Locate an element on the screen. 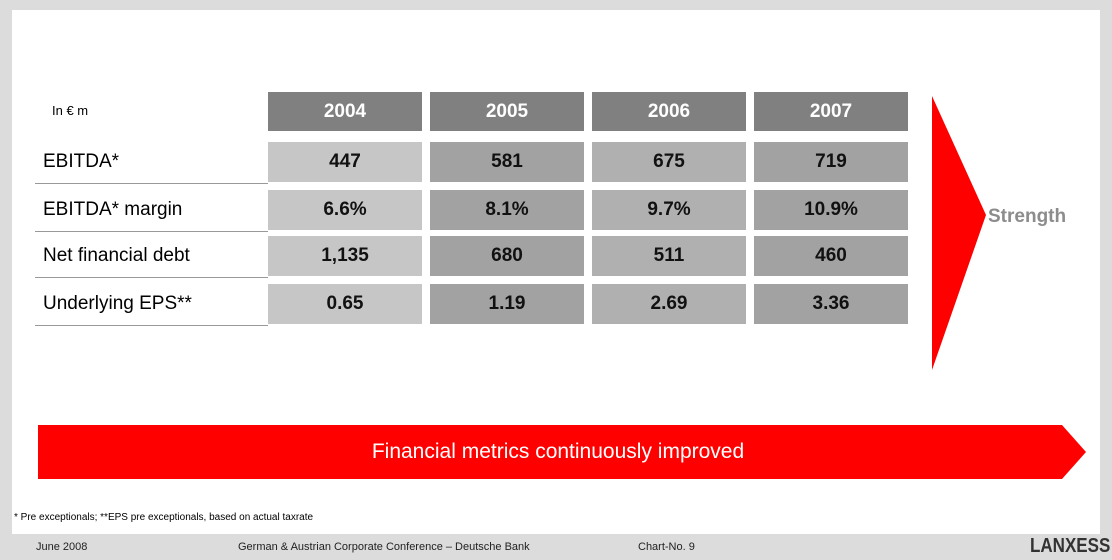 The width and height of the screenshot is (1112, 560). column-header: 2006 is located at coordinates (669, 111).